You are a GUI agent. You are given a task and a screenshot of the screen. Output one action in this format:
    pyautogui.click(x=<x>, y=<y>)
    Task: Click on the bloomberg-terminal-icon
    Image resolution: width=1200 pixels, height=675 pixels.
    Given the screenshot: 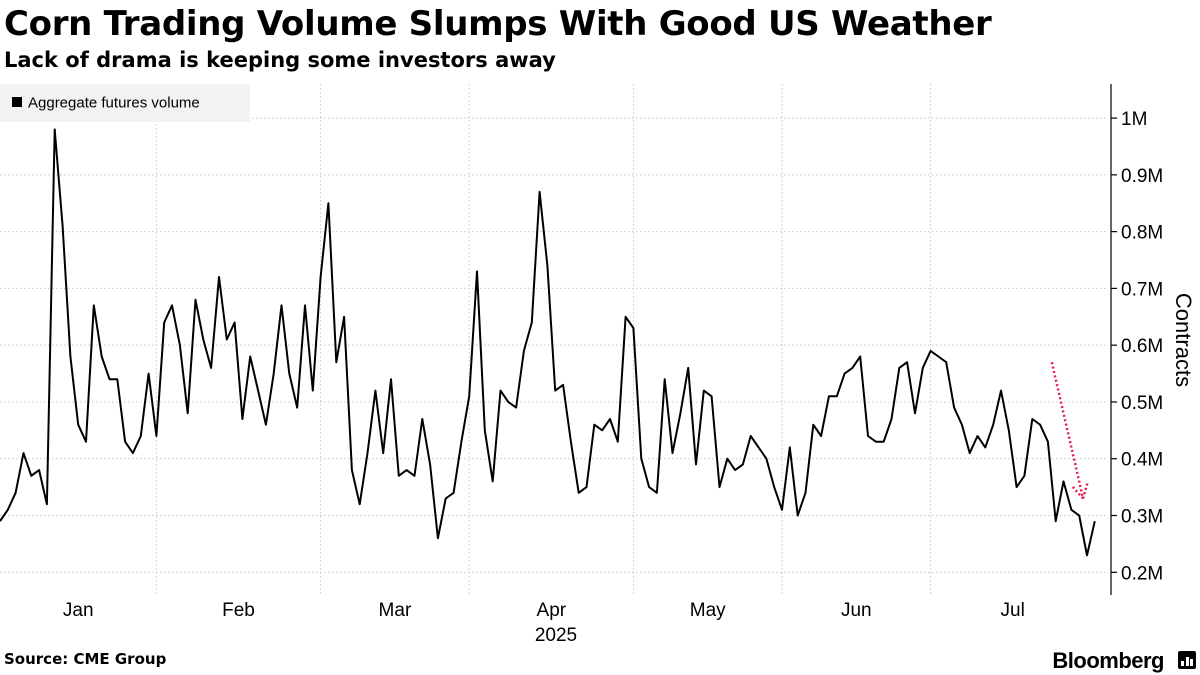 What is the action you would take?
    pyautogui.click(x=1187, y=660)
    